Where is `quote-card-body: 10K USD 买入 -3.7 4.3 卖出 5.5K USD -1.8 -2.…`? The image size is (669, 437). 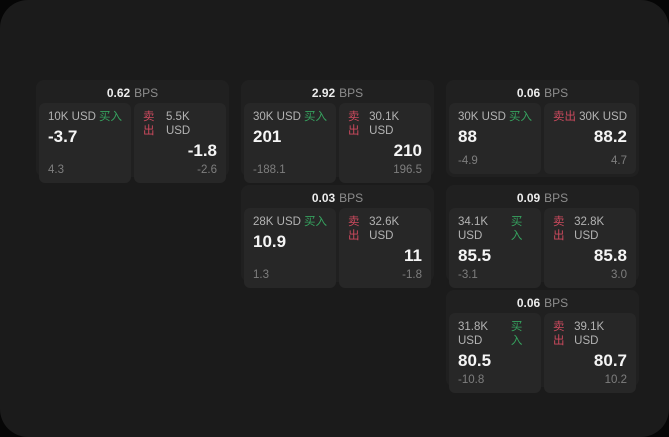 quote-card-body: 10K USD 买入 -3.7 4.3 卖出 5.5K USD -1.8 -2.… is located at coordinates (132, 143).